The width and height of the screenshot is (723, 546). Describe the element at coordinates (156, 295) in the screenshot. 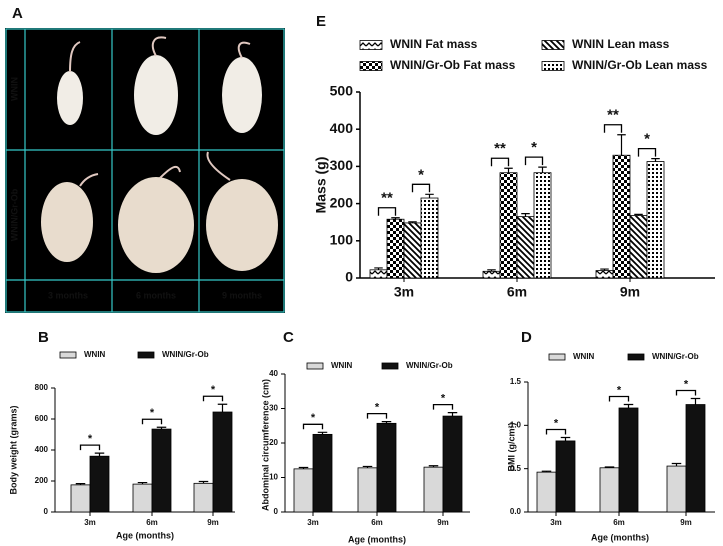

I see `column-label: 6 months` at that location.